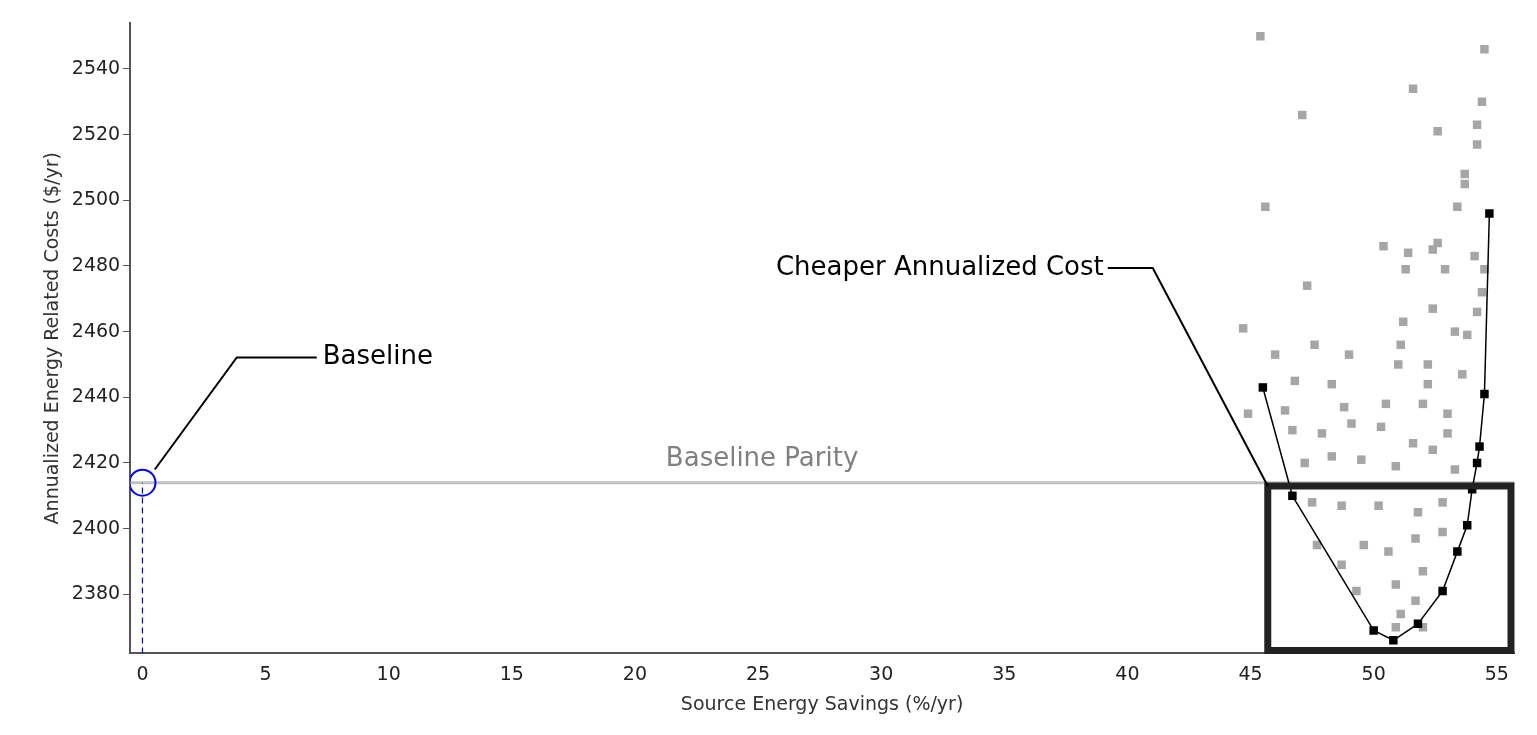 Image resolution: width=1537 pixels, height=735 pixels. What do you see at coordinates (758, 672) in the screenshot?
I see `x-tick-label: 25` at bounding box center [758, 672].